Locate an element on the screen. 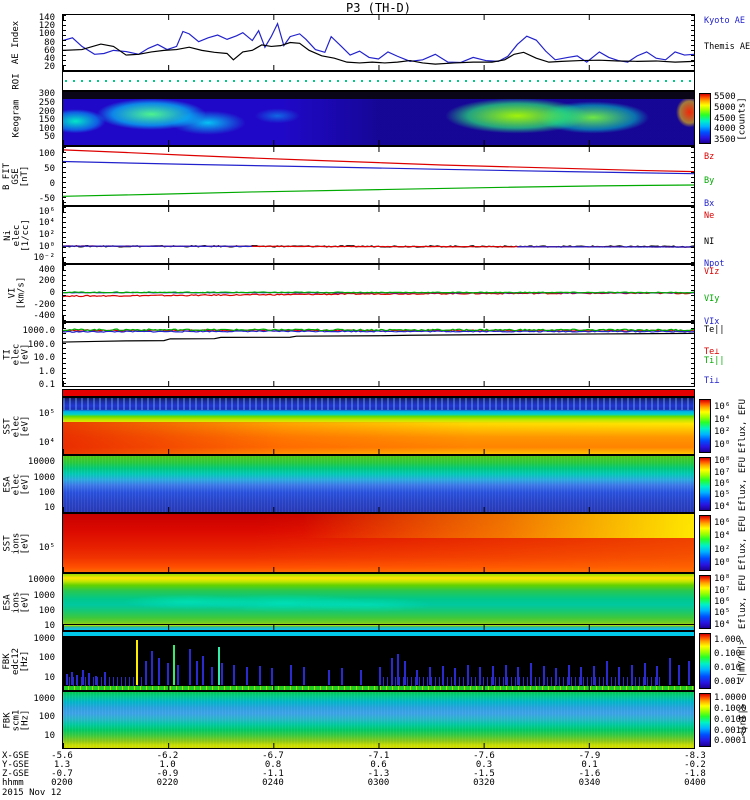 The image size is (750, 800). legend-npot: Npot is located at coordinates (714, 264).